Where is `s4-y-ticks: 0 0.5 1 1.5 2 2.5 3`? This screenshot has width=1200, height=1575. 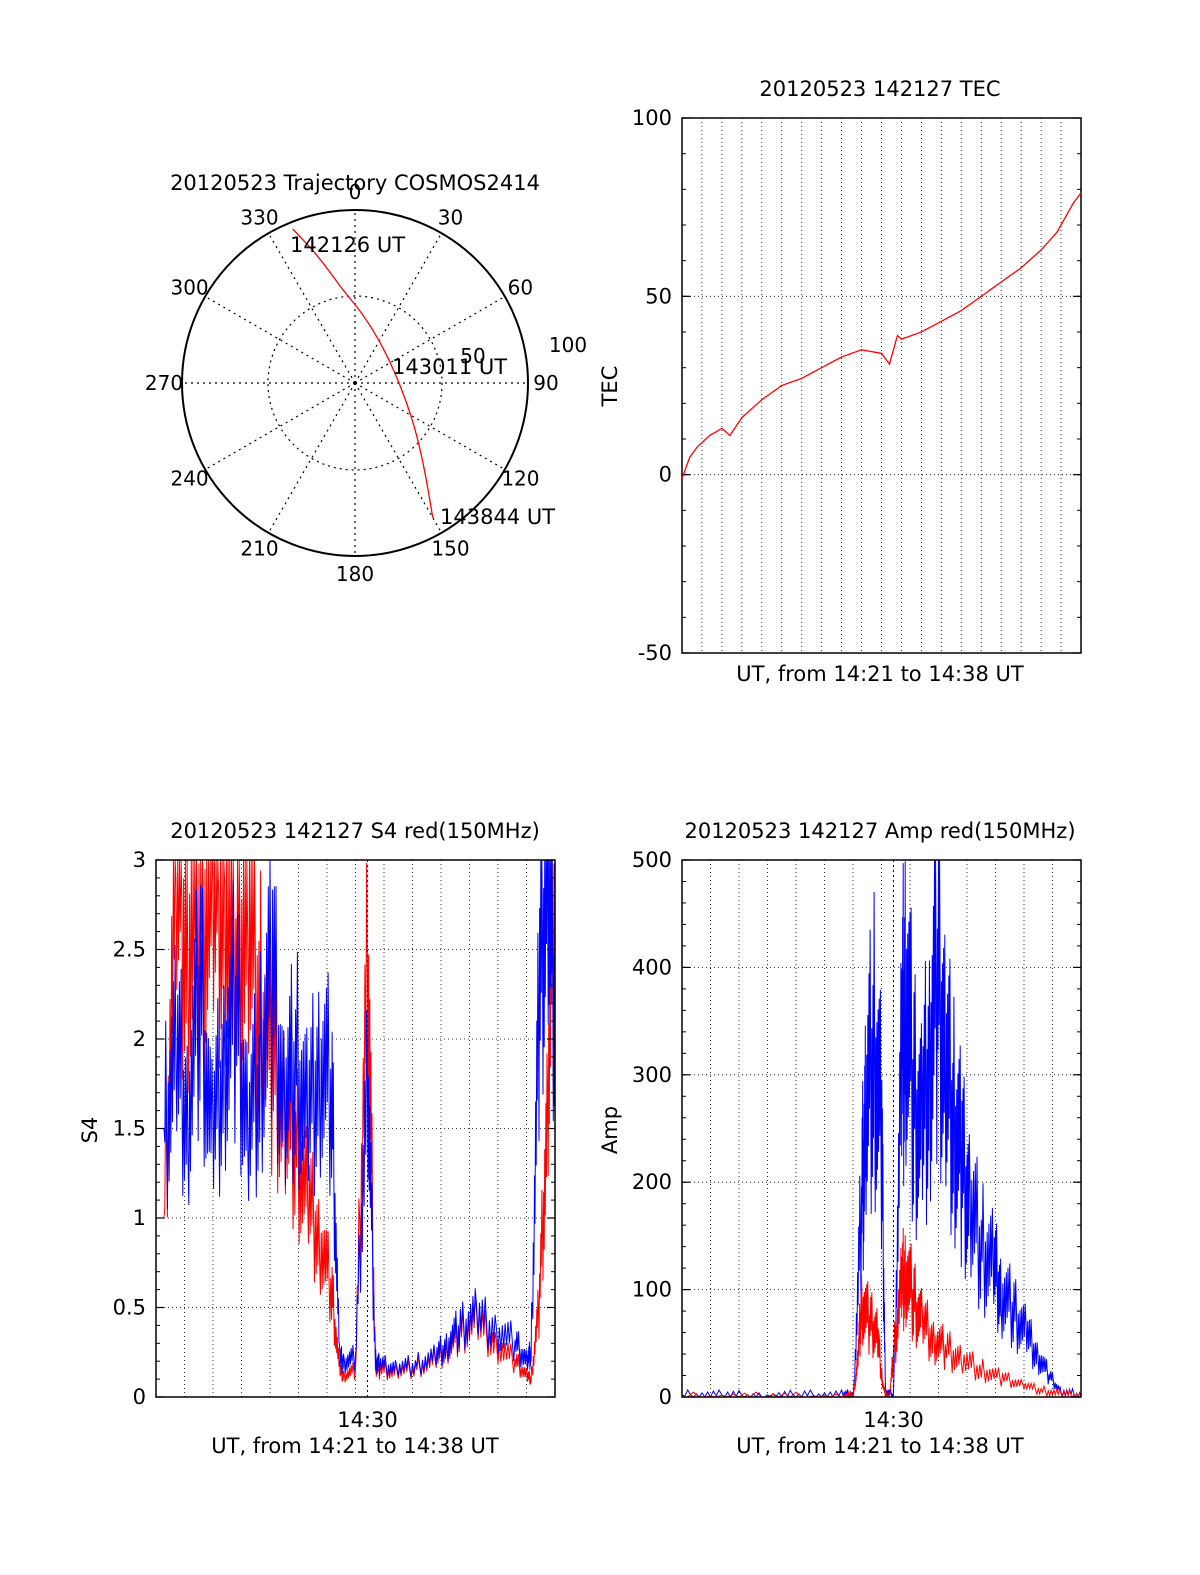
s4-y-ticks: 0 0.5 1 1.5 2 2.5 3 is located at coordinates (334, 1128).